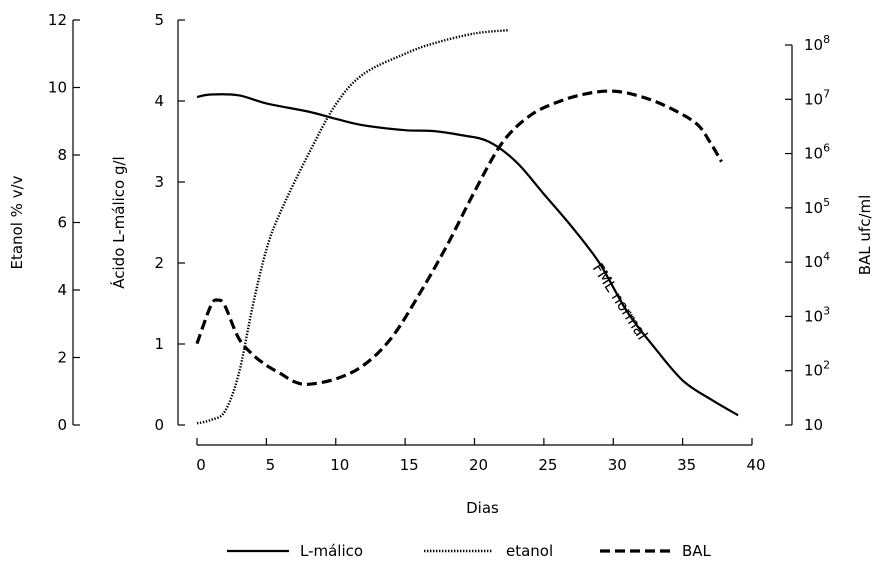  What do you see at coordinates (17, 222) in the screenshot?
I see `etanol-axis-title: Etanol % v/v` at bounding box center [17, 222].